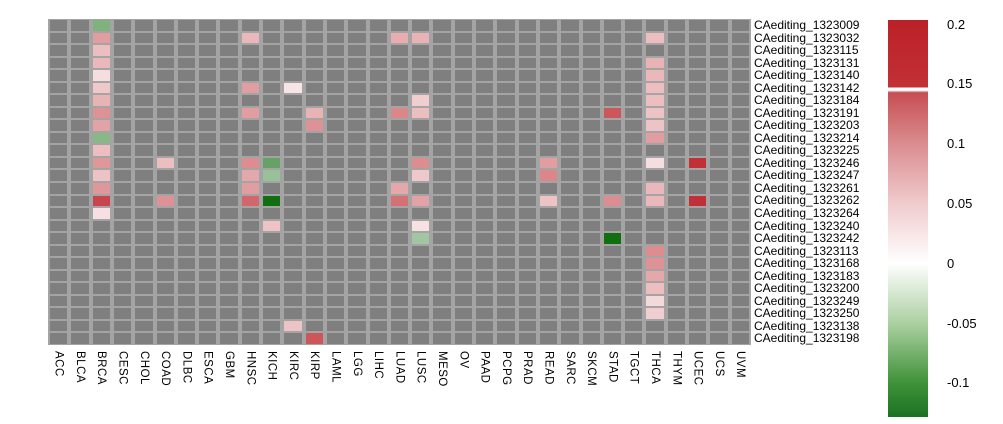  I want to click on row-label: CAediting_1323264, so click(807, 212).